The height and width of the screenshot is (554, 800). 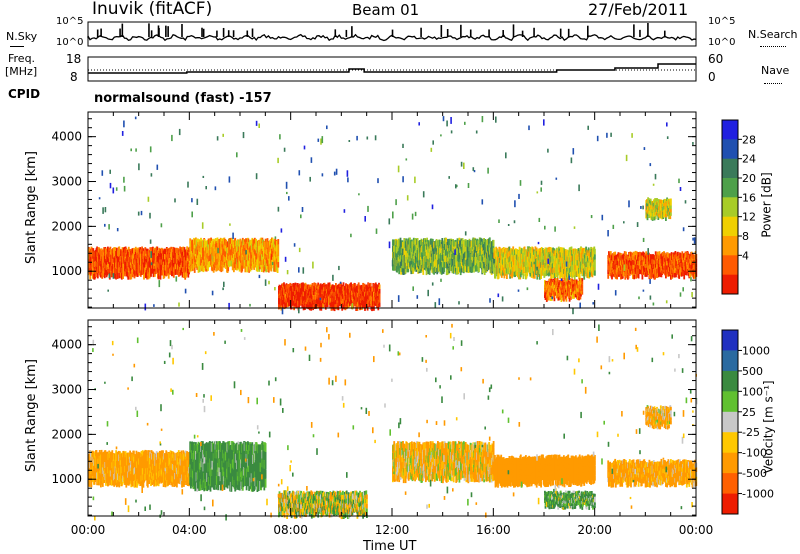 What do you see at coordinates (392, 32) in the screenshot?
I see `nsky-trace` at bounding box center [392, 32].